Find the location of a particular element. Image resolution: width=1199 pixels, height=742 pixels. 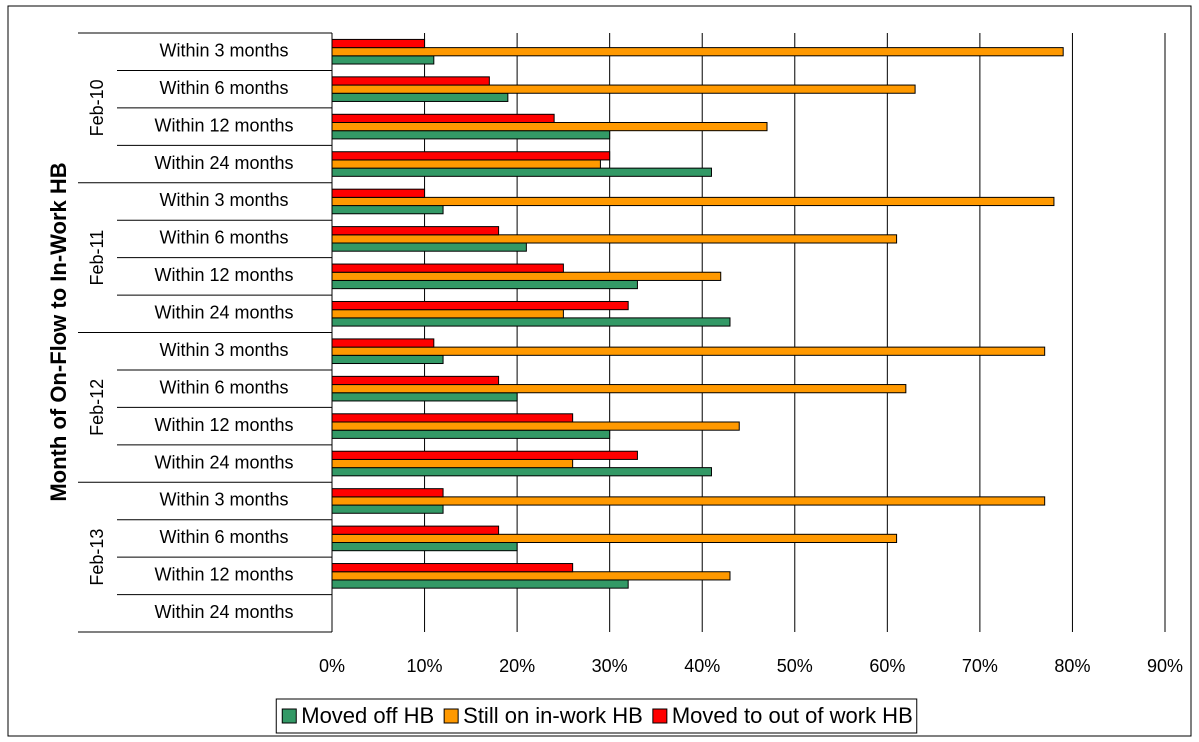

x-tick-label: 40% is located at coordinates (702, 666).